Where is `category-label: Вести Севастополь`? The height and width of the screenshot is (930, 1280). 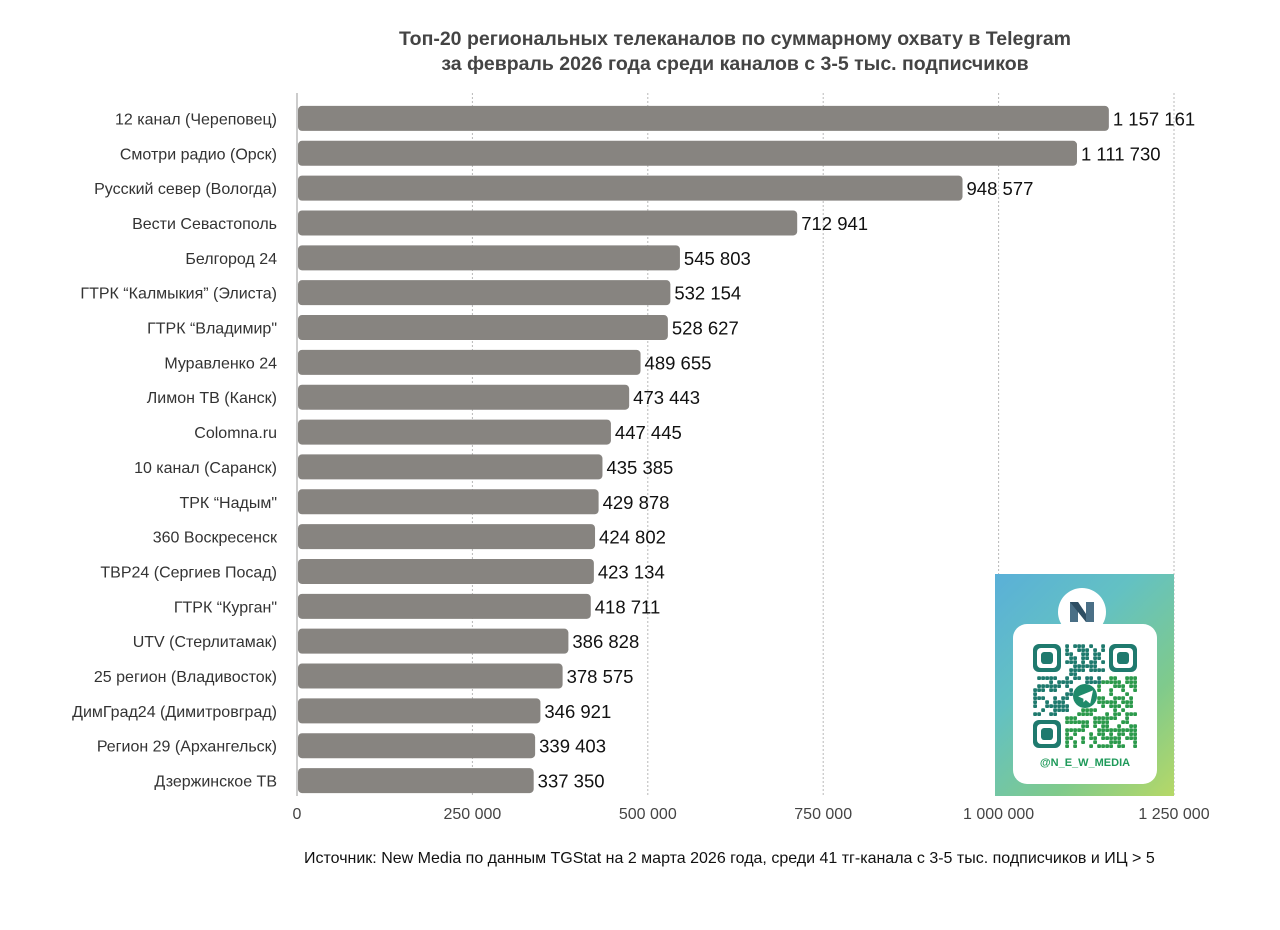
category-label: Вести Севастополь is located at coordinates (204, 224).